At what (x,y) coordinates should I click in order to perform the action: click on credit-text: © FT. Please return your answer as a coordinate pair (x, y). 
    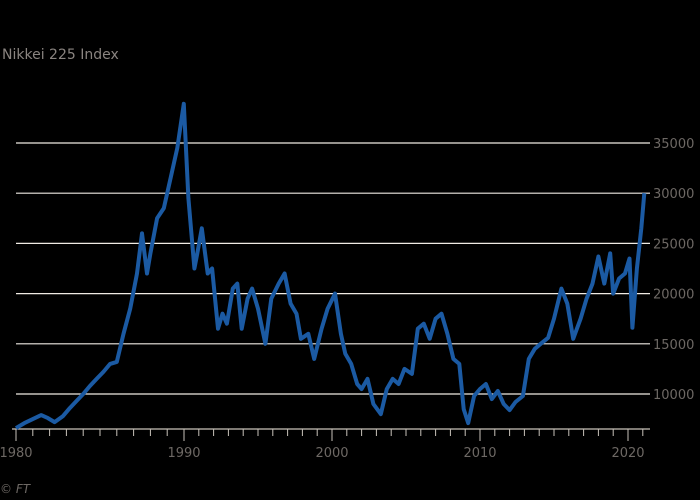
    Looking at the image, I should click on (15, 489).